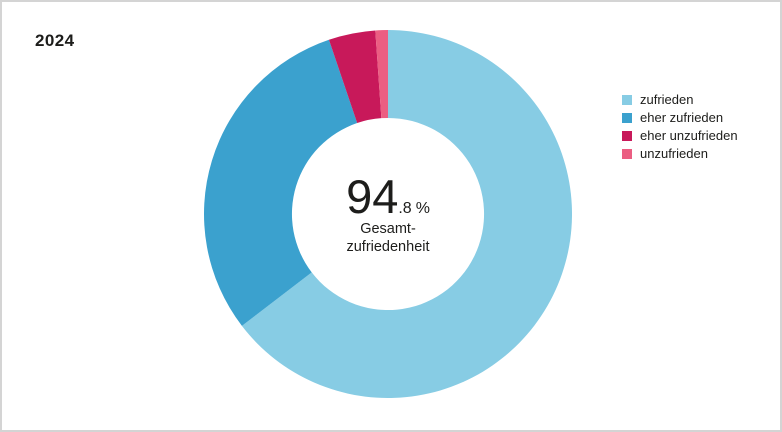  What do you see at coordinates (355, 77) in the screenshot?
I see `donut-segment-eher-unzufrieden` at bounding box center [355, 77].